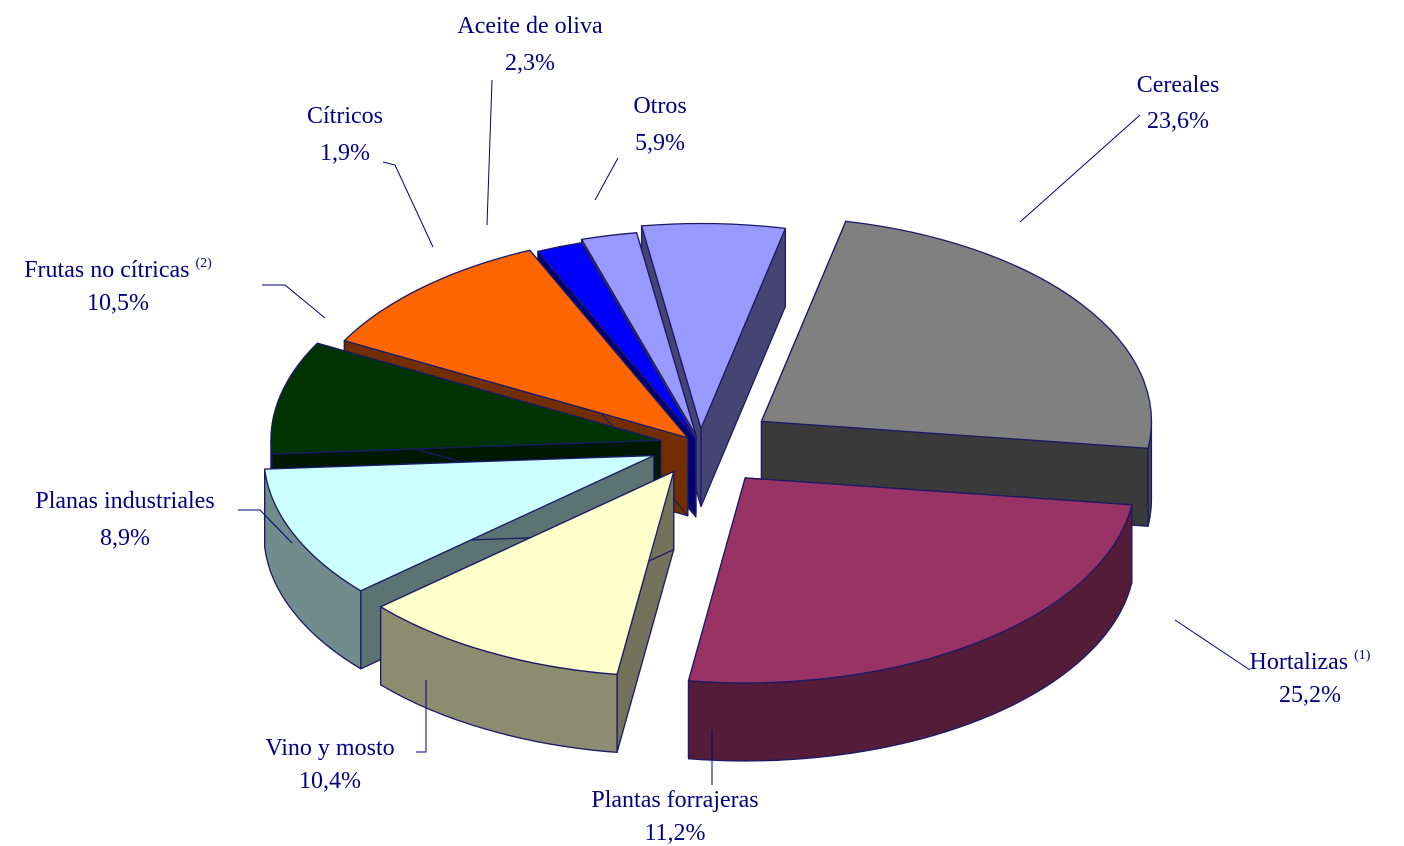  Describe the element at coordinates (330, 781) in the screenshot. I see `slice-value: 10,4%` at that location.